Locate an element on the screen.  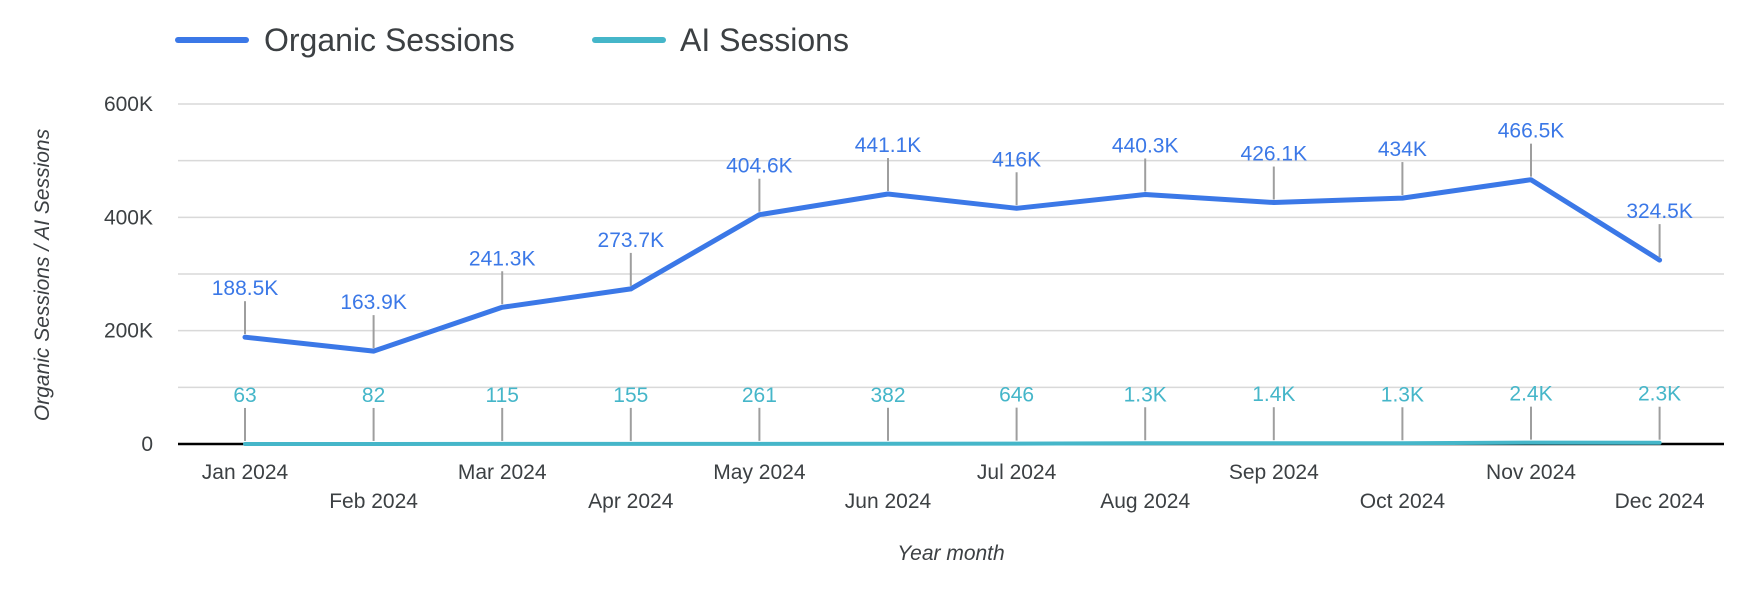
x-tick-label: Jun 2024 is located at coordinates (888, 501).